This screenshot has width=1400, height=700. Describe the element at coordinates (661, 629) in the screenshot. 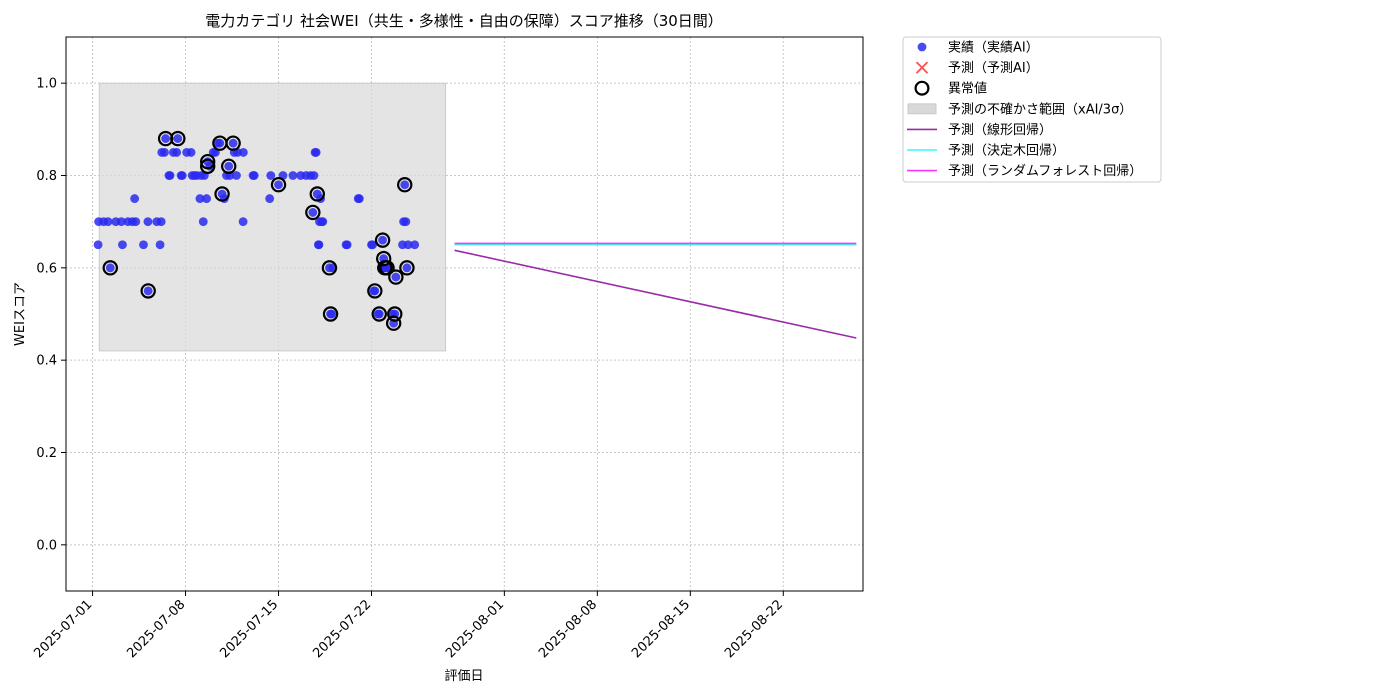

I see `x-tick-label: 2025-08-15` at that location.